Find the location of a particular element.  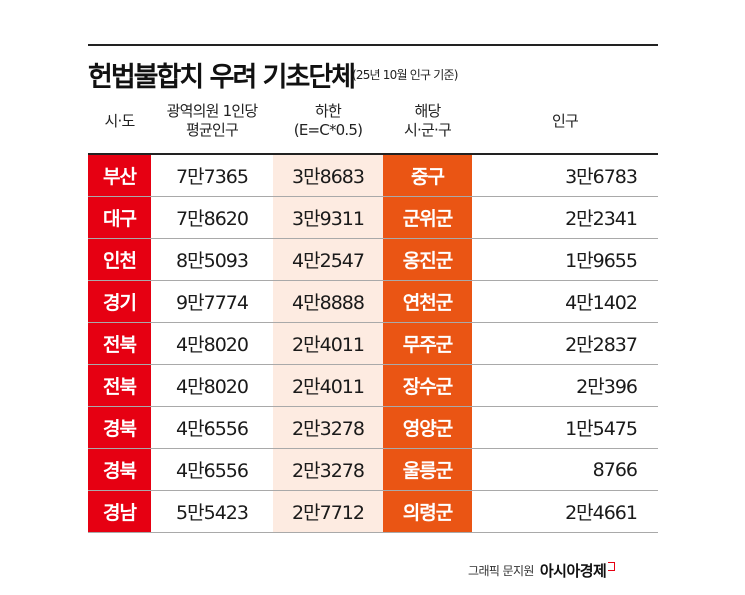

table-row: 경남 5만5423 2만7712 의령군 2만4661 is located at coordinates (373, 512).